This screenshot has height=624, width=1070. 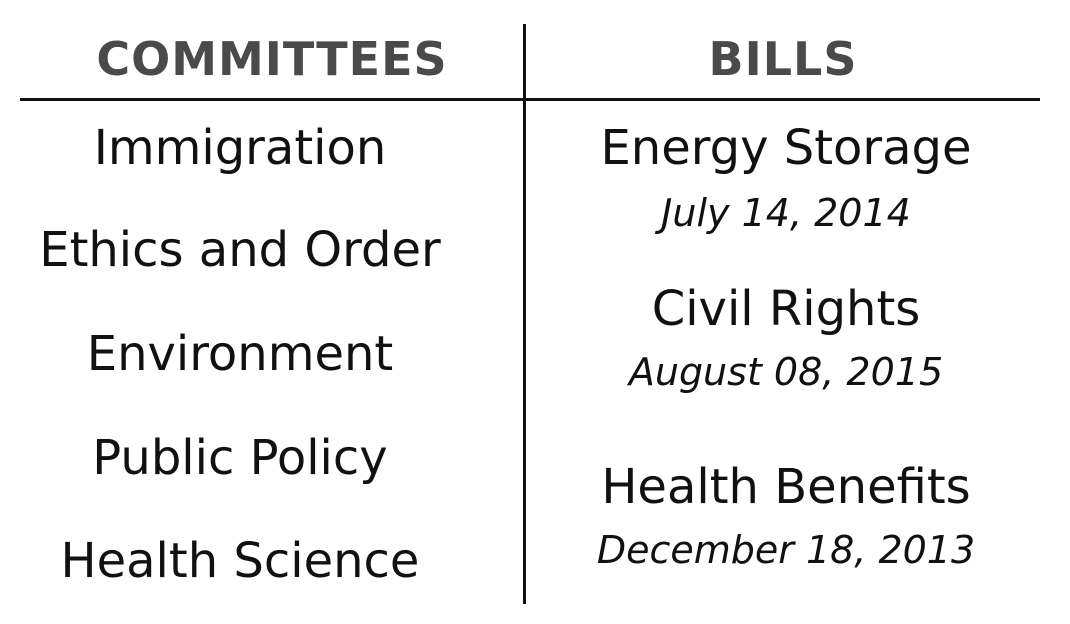 What do you see at coordinates (786, 372) in the screenshot?
I see `bill-date: August 08, 2015` at bounding box center [786, 372].